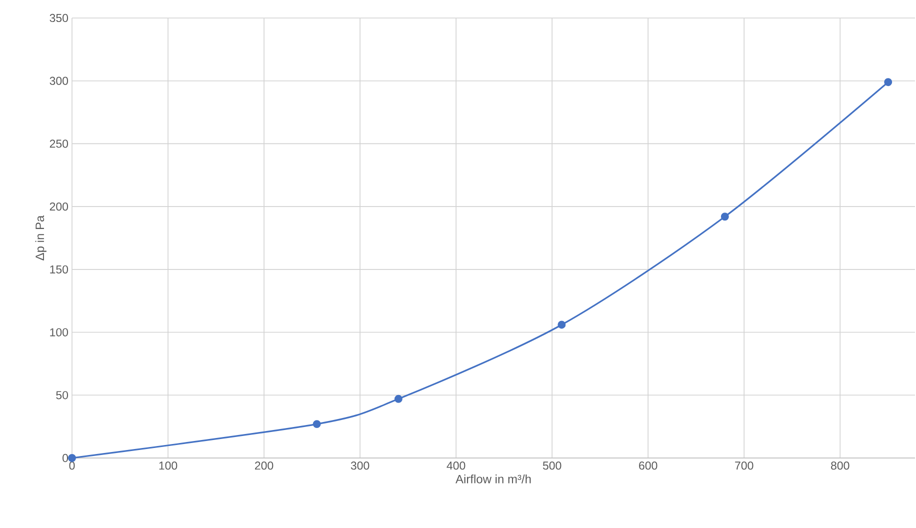  What do you see at coordinates (360, 466) in the screenshot?
I see `x-tick-label: 300` at bounding box center [360, 466].